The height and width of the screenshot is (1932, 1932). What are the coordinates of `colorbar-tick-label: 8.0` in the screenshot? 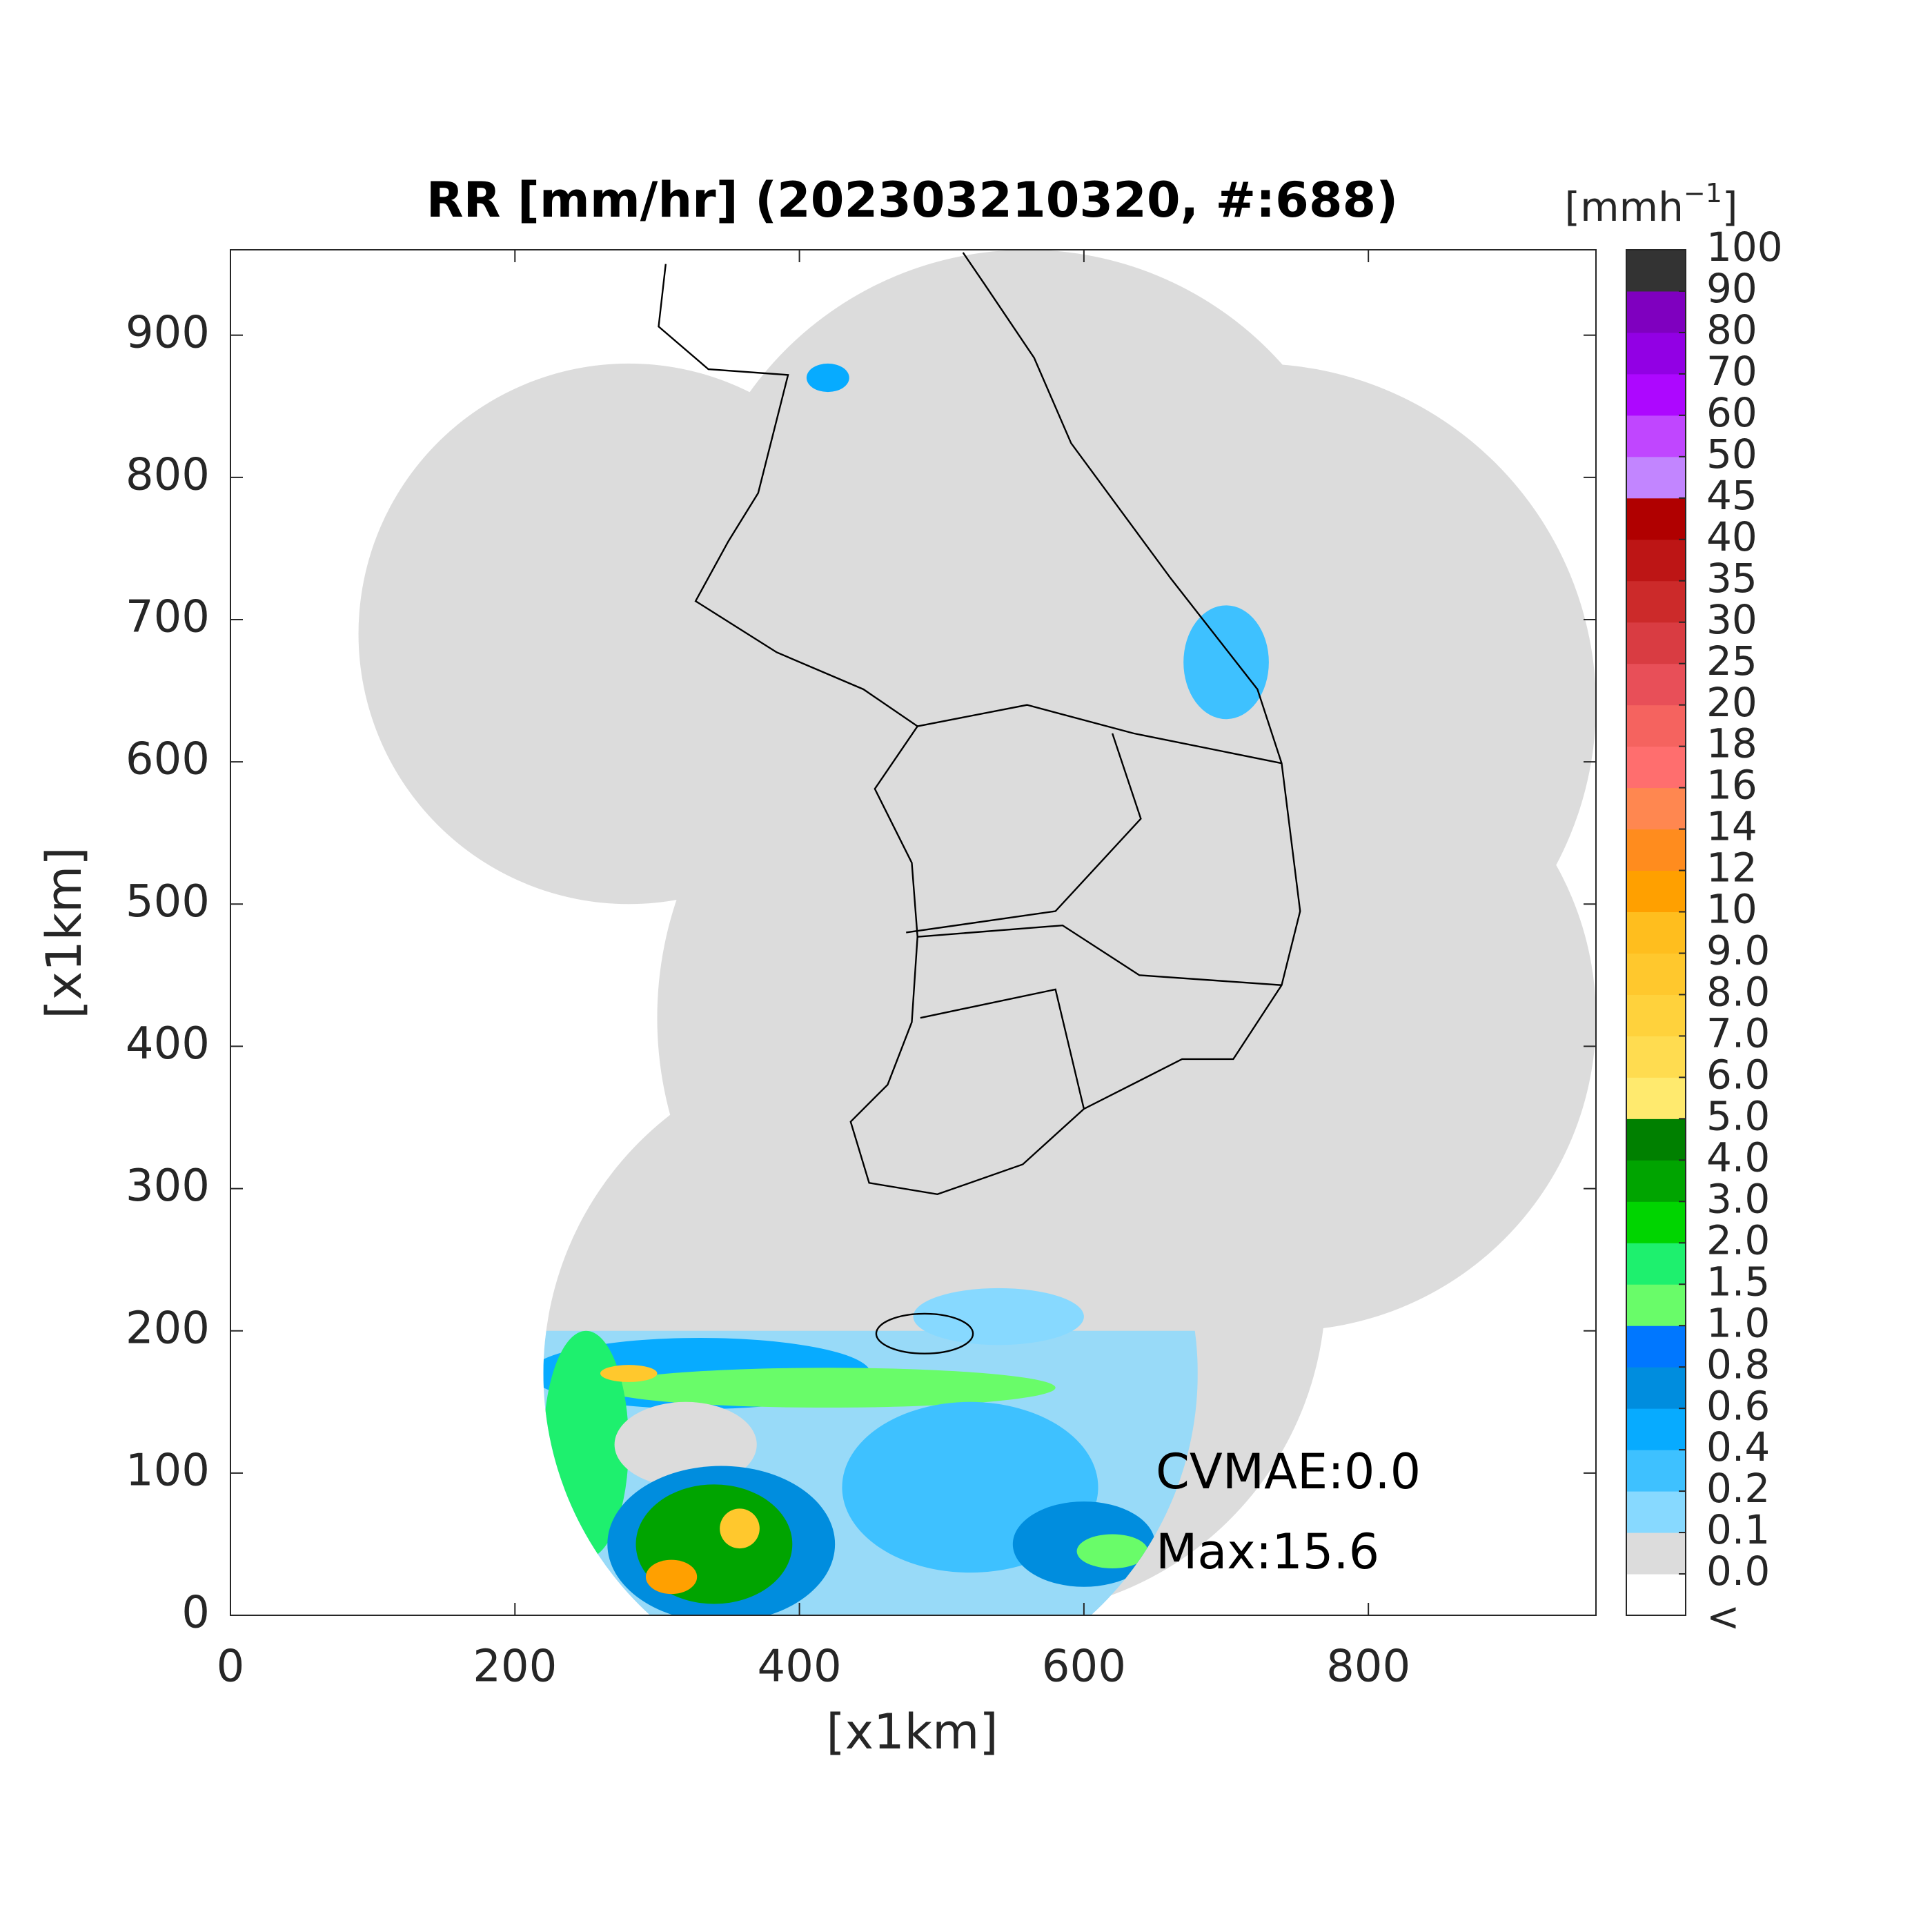 It's located at (1738, 992).